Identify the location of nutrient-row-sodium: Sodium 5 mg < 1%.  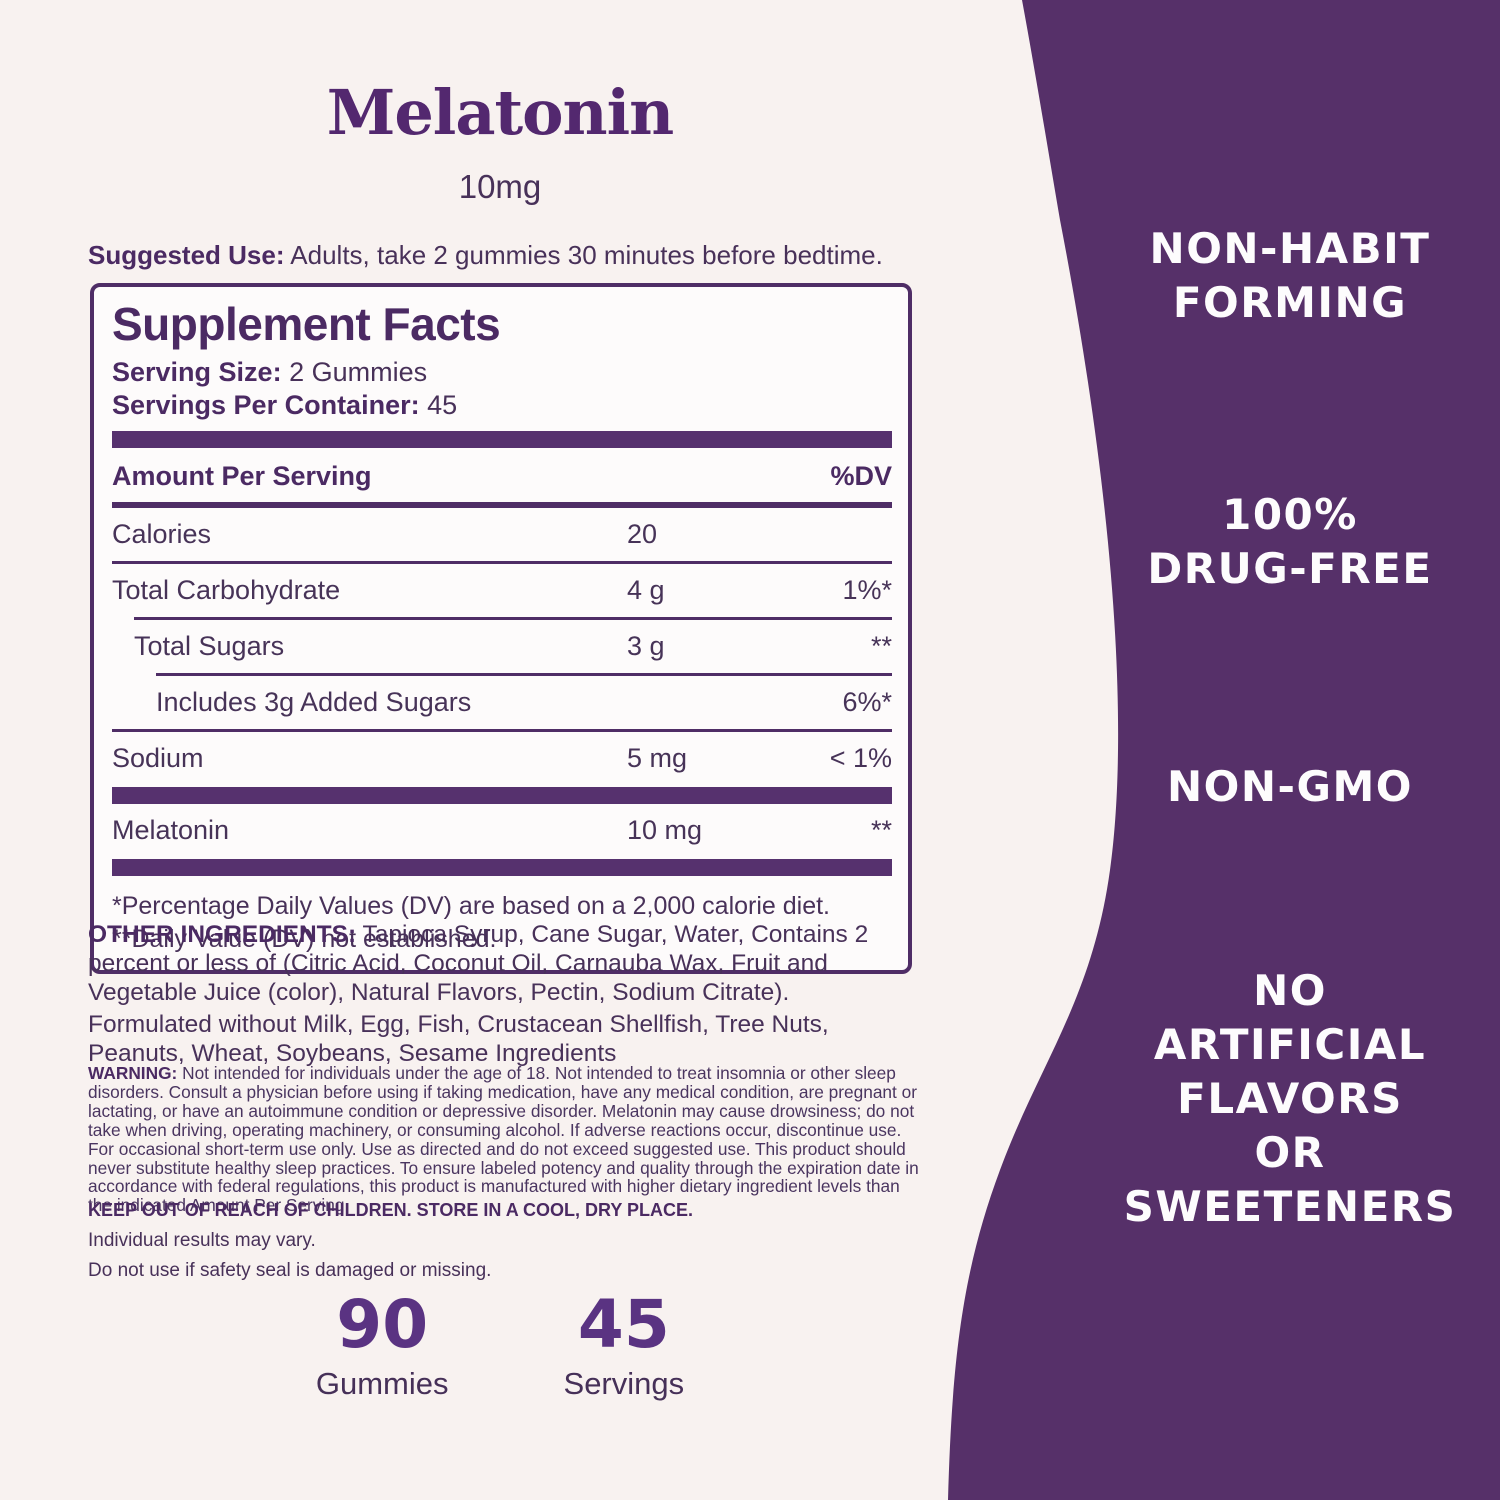
(502, 758).